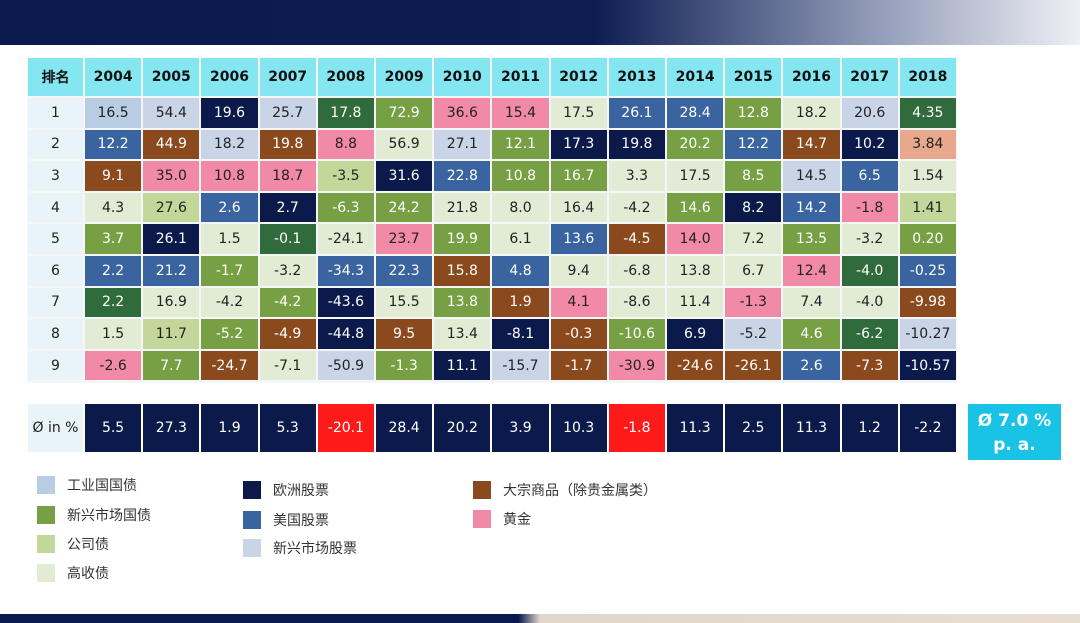  I want to click on return-cell: 10.2, so click(869, 144).